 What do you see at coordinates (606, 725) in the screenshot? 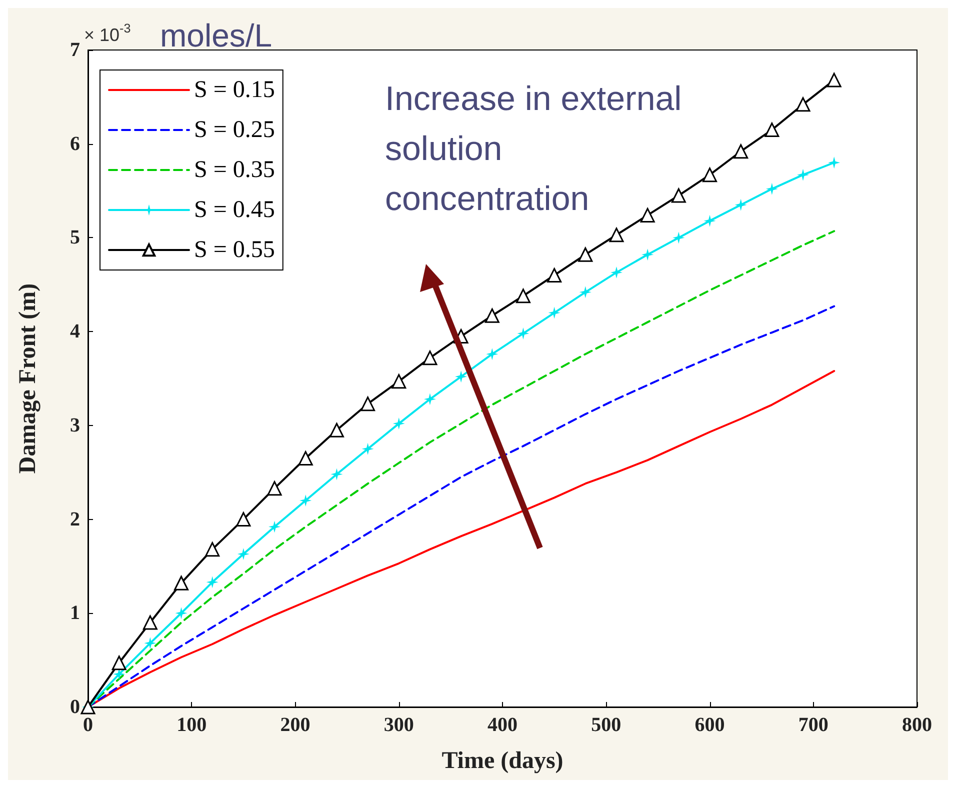
I see `x-tick-label: 500` at bounding box center [606, 725].